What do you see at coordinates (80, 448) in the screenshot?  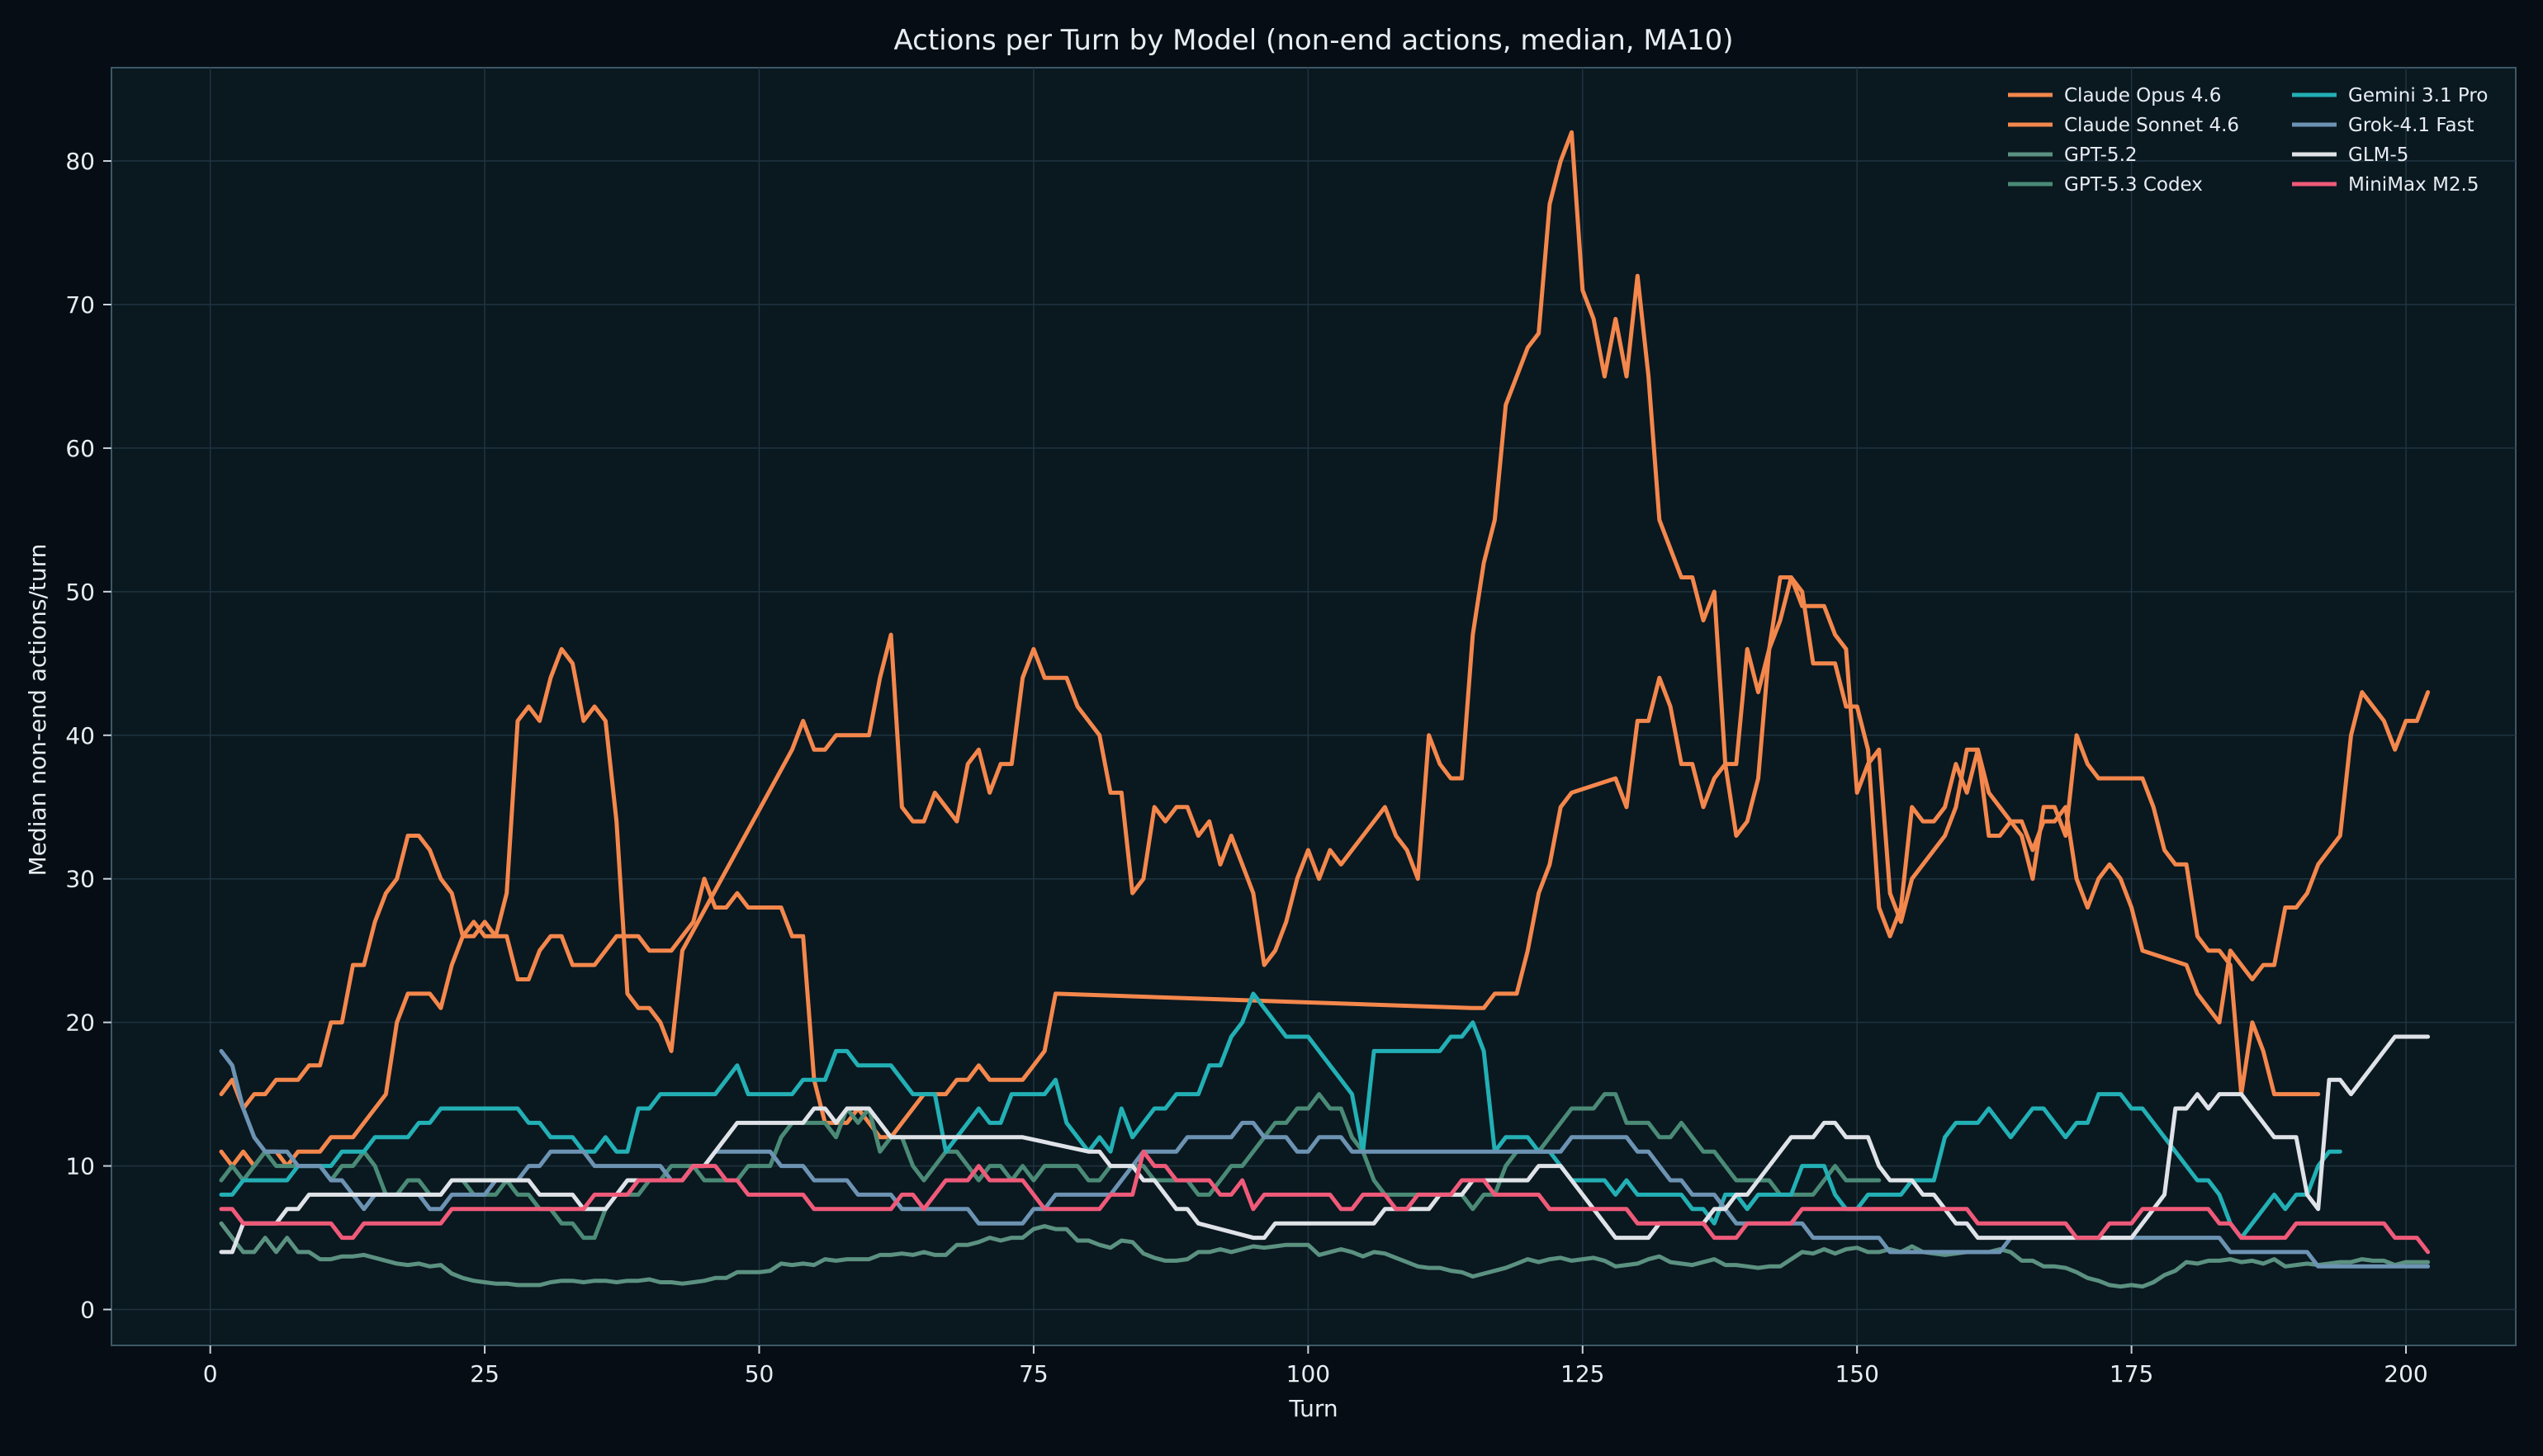 I see `y-tick-label: 60` at bounding box center [80, 448].